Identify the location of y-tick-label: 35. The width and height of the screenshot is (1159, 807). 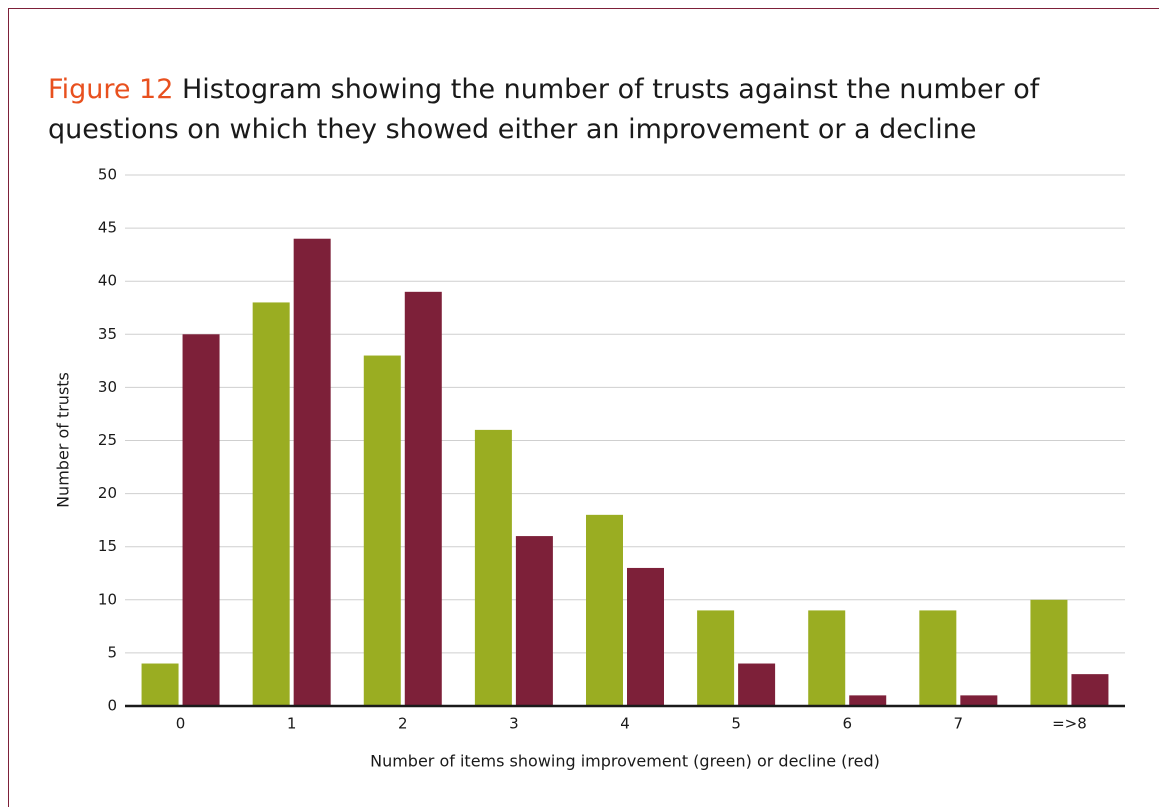
(107, 334).